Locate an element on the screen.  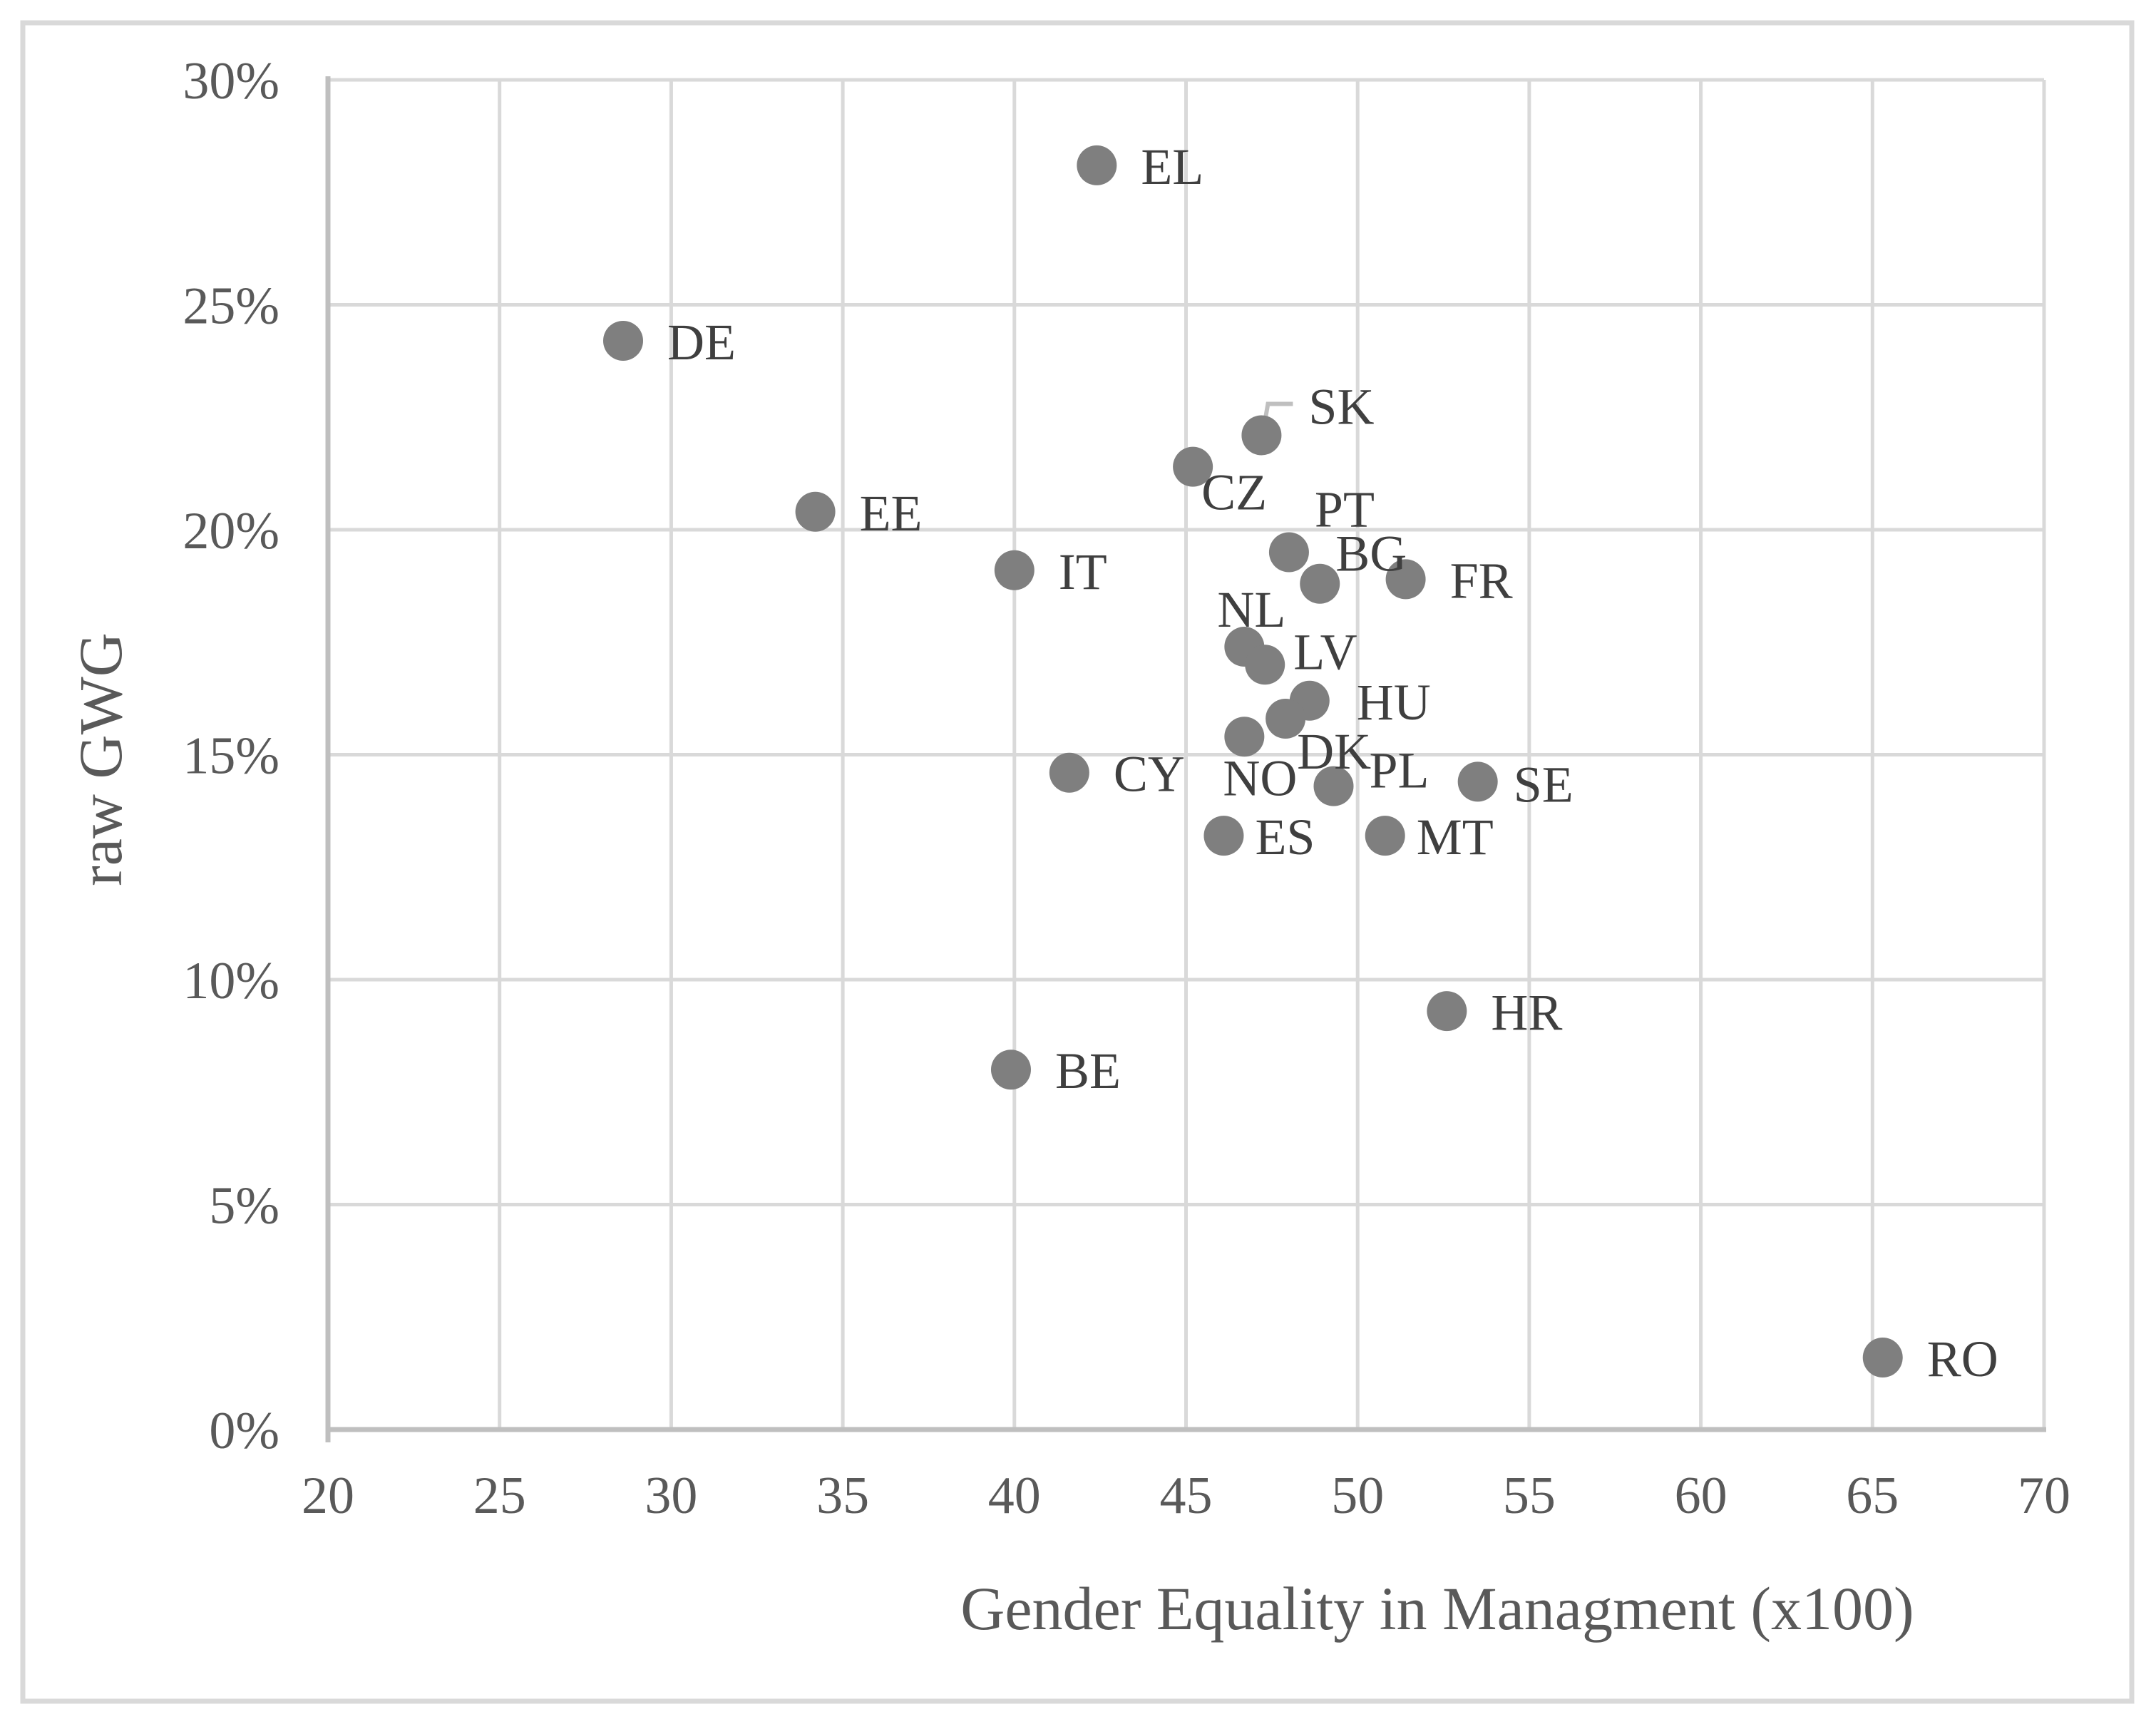
y-axis-title: raw GWG is located at coordinates (100, 759).